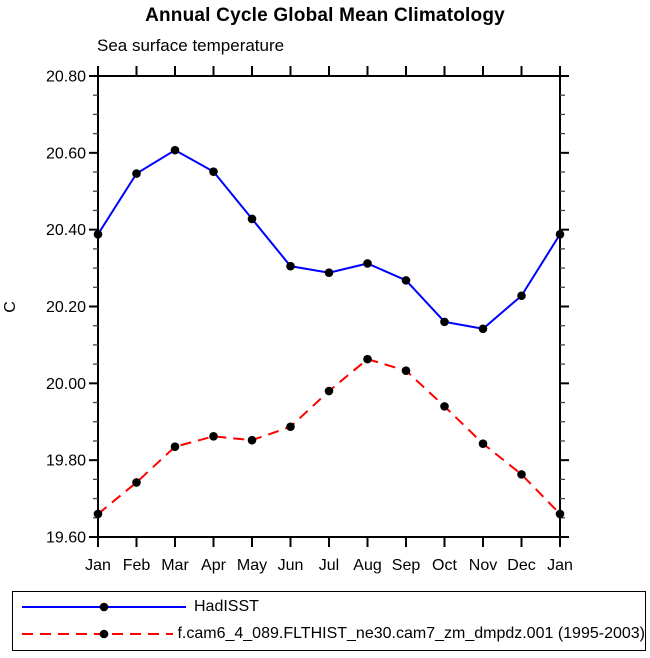 The width and height of the screenshot is (650, 658). What do you see at coordinates (66, 307) in the screenshot?
I see `y-tick-label: 20.20` at bounding box center [66, 307].